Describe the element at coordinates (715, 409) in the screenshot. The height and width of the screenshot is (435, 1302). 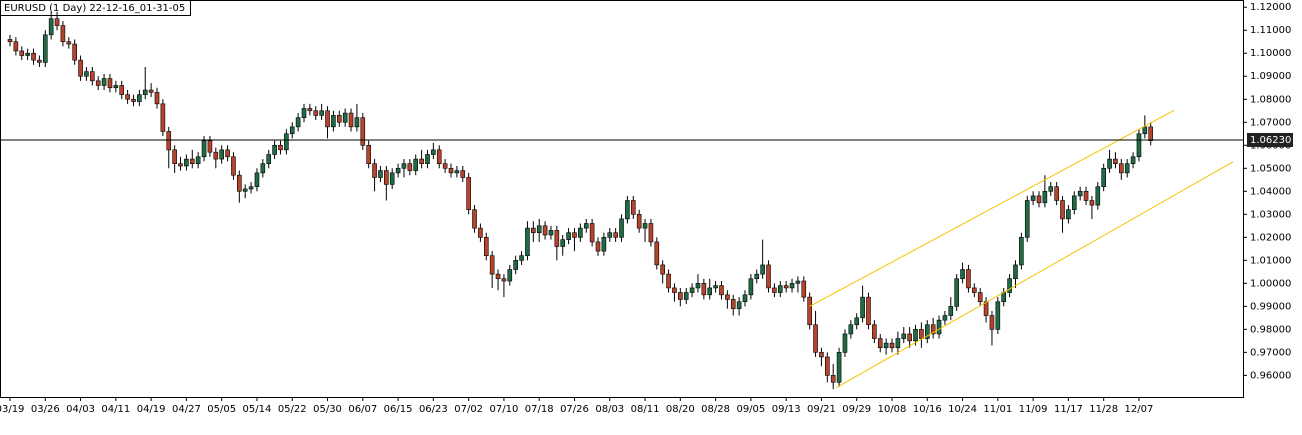
I see `x-tick-label: 08/28` at that location.